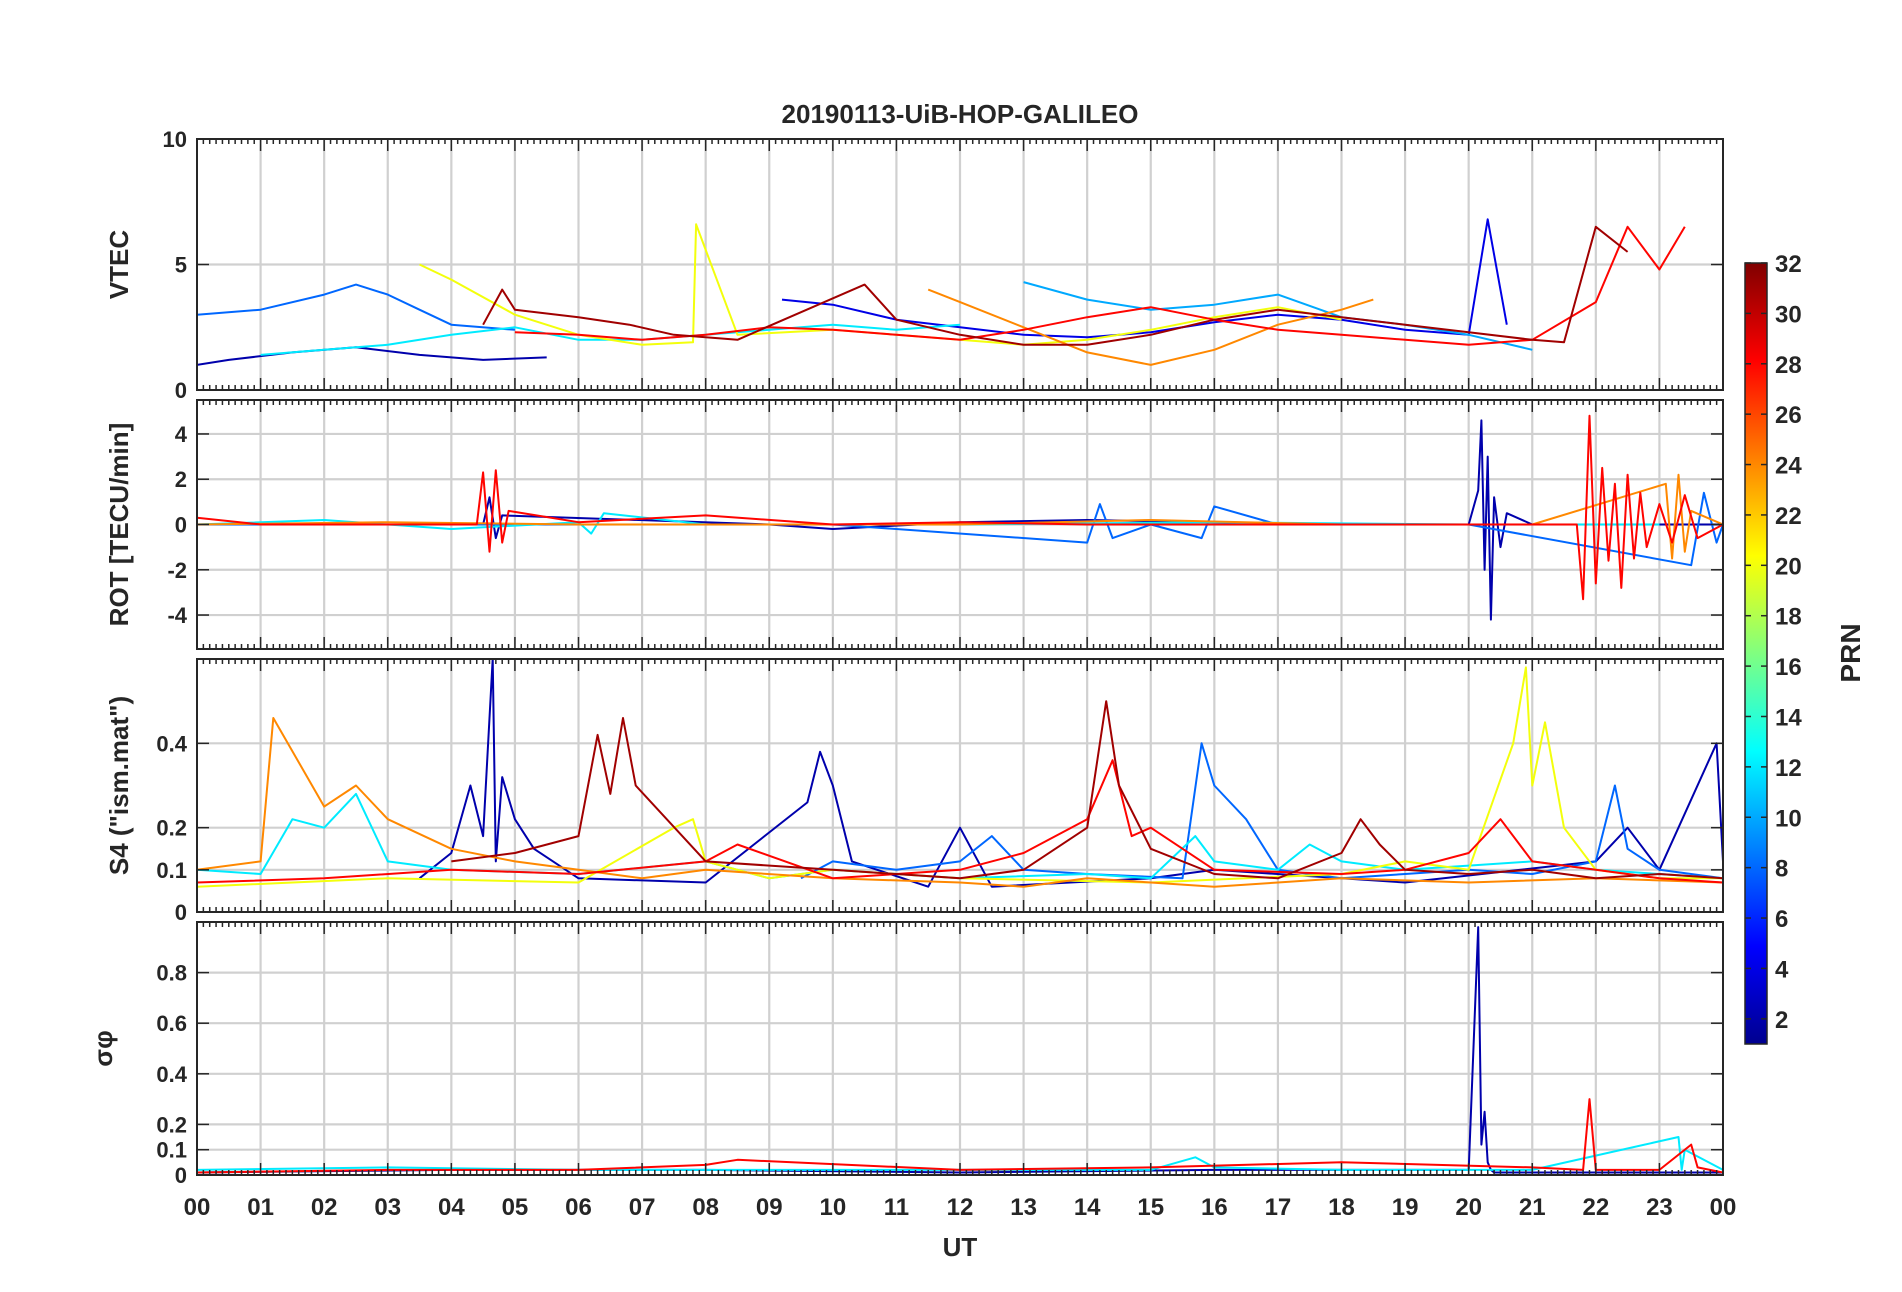 The width and height of the screenshot is (1902, 1292). I want to click on y-tick-label: 0.6, so click(171, 1023).